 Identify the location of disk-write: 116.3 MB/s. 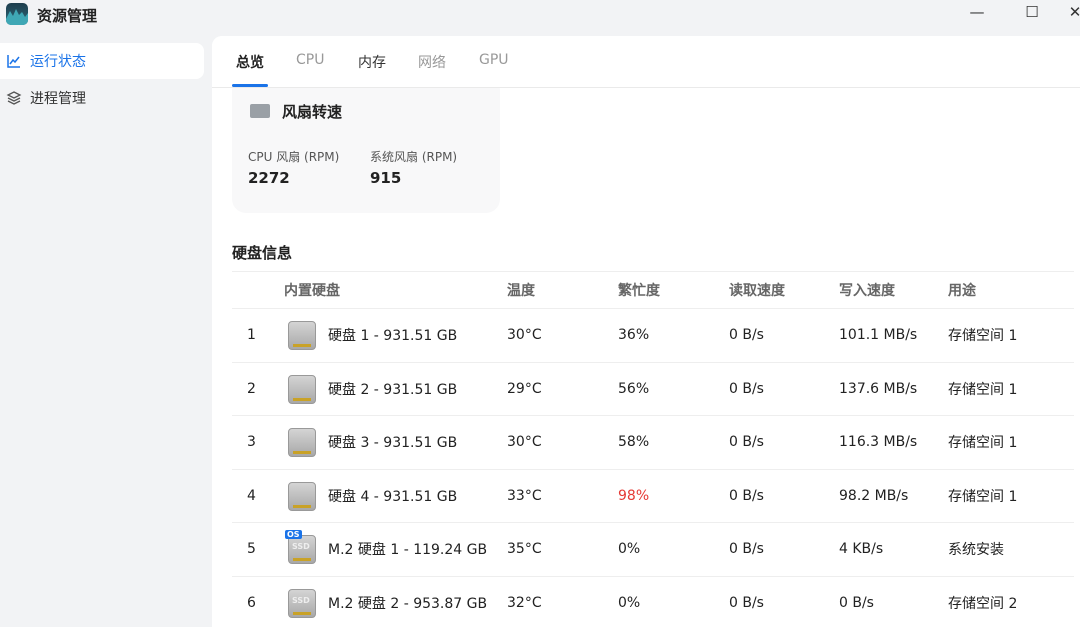
(878, 442).